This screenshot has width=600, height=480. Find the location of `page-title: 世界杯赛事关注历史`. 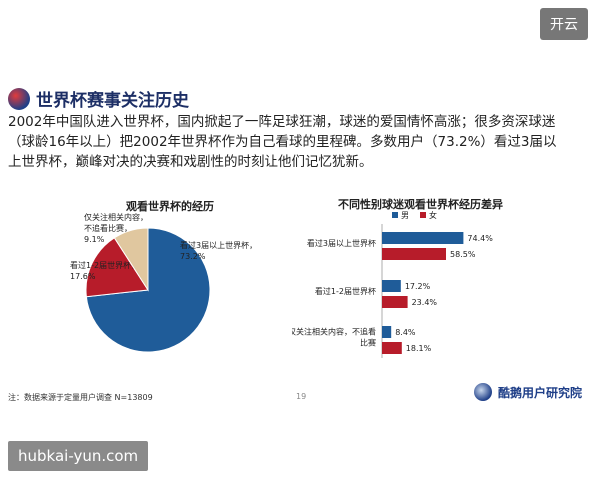

page-title: 世界杯赛事关注历史 is located at coordinates (112, 101).